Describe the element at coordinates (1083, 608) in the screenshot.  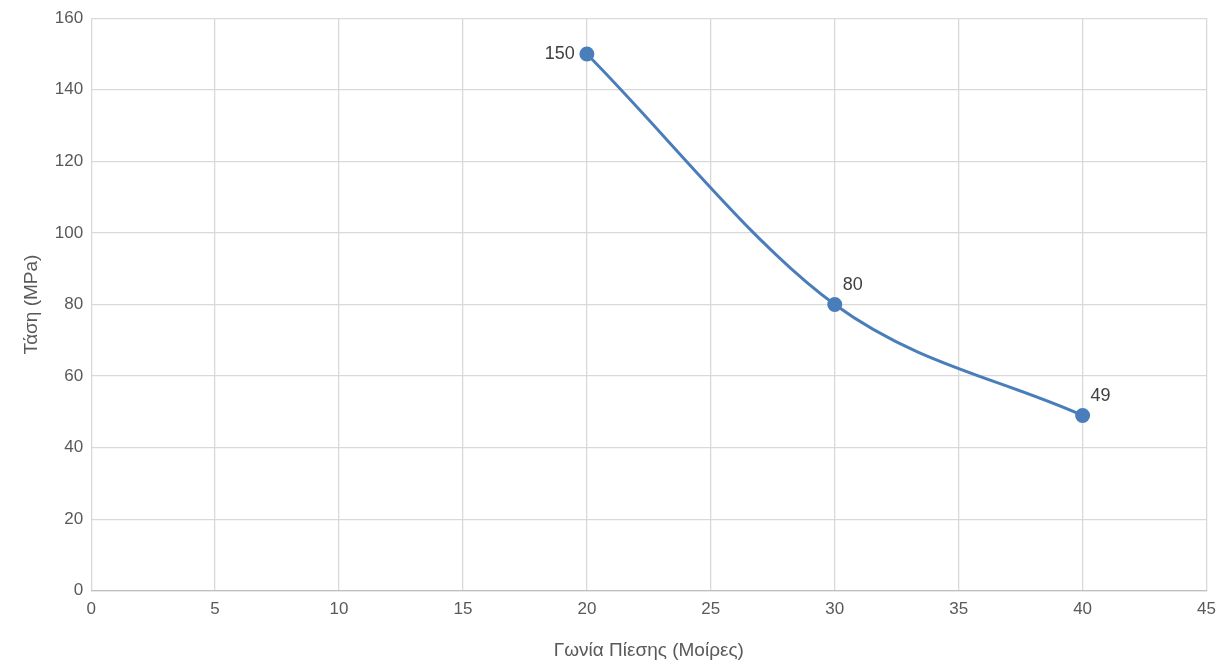
I see `x-tick-label: 40` at that location.